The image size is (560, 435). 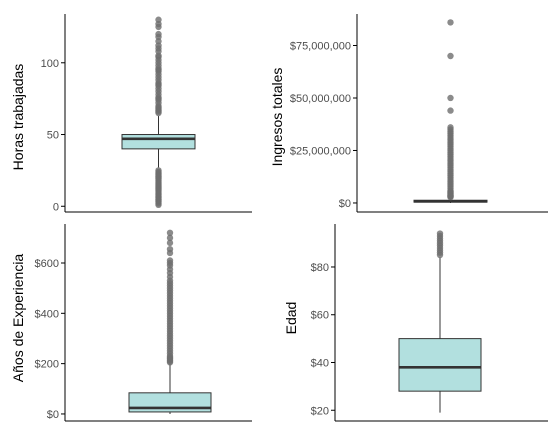 I want to click on y-tick-label: $50,000,000, so click(x=320, y=99).